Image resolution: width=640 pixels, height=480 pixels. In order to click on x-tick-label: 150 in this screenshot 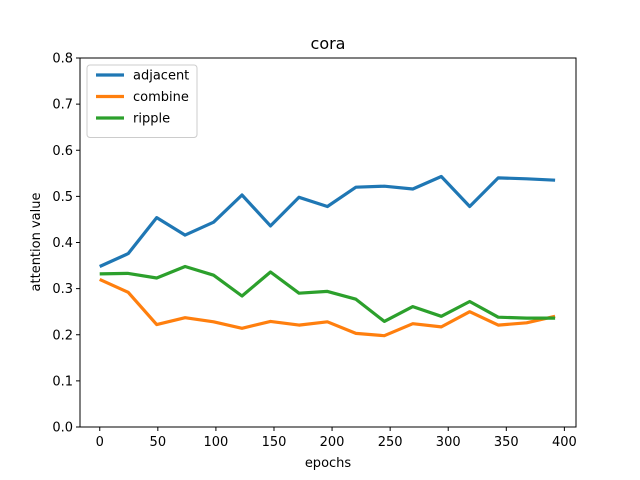, I will do `click(274, 442)`.